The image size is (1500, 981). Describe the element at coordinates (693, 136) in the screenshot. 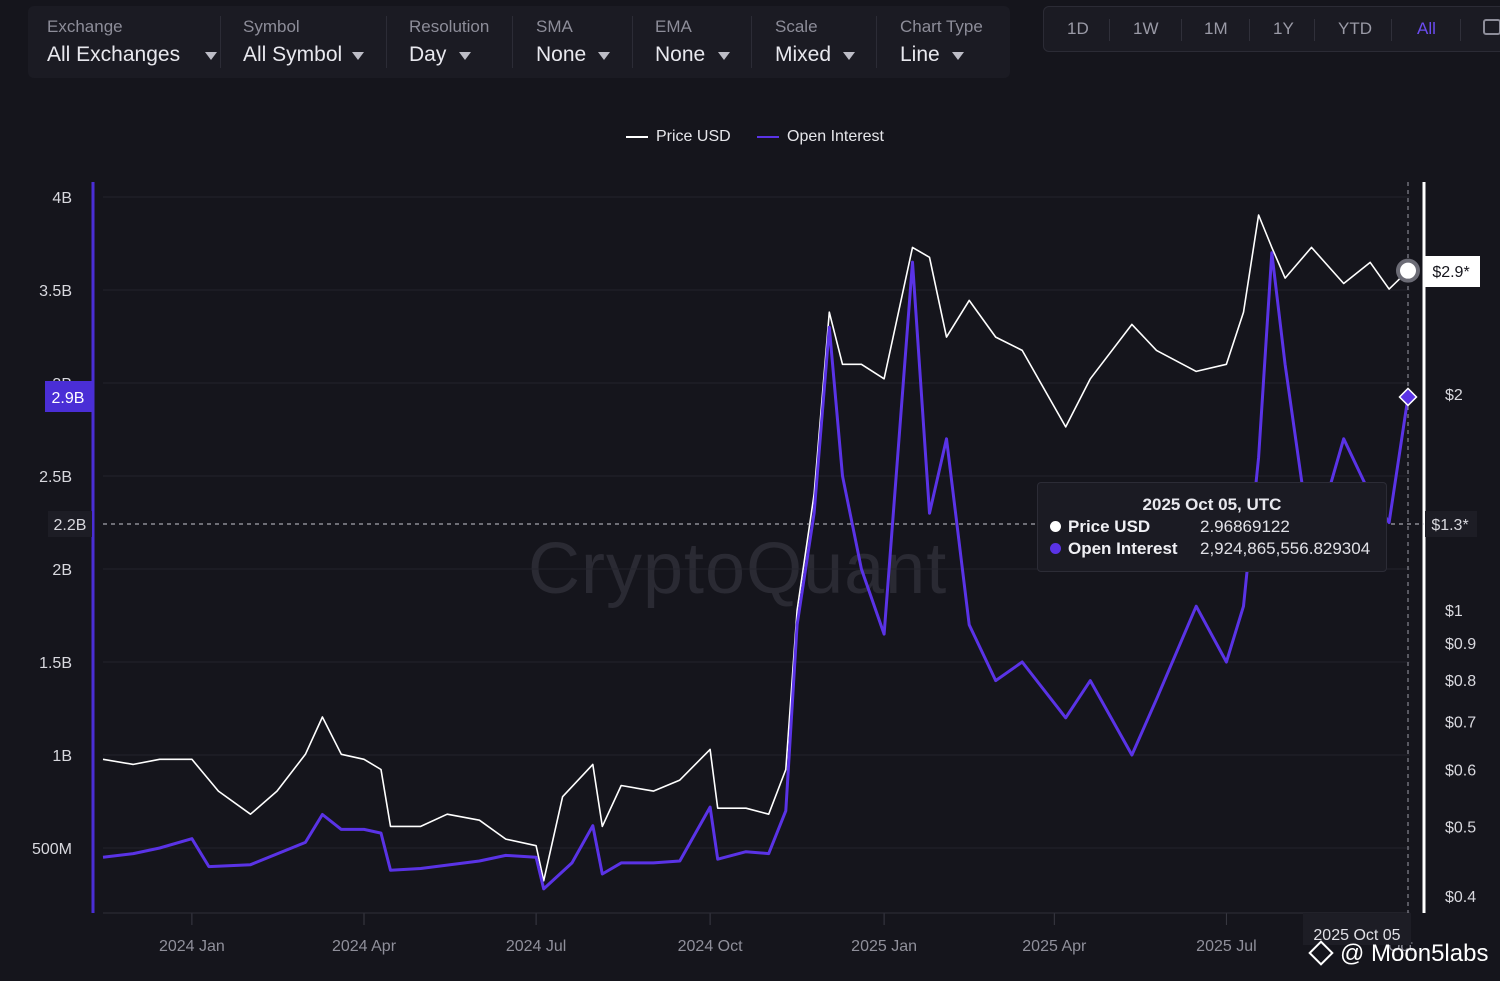

I see `legend-label: Price USD` at that location.